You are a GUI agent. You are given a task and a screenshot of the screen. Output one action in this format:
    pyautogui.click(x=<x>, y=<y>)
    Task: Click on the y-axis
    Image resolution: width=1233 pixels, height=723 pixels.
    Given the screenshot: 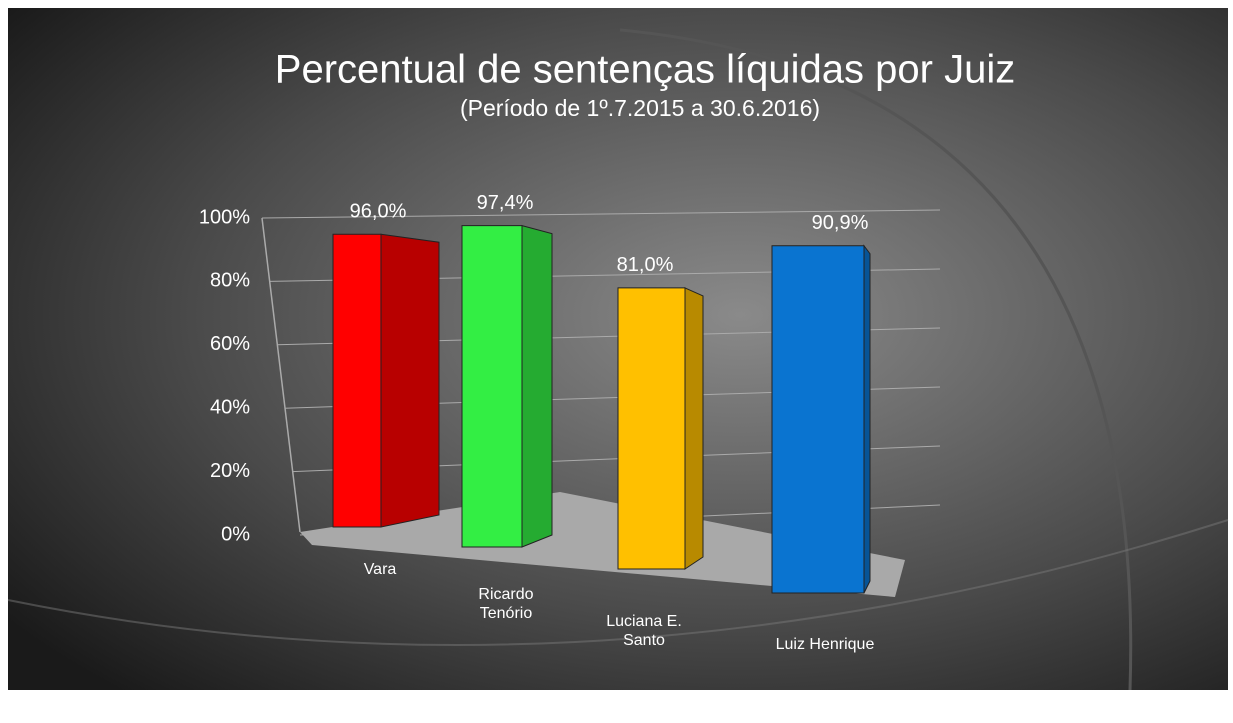 What is the action you would take?
    pyautogui.click(x=281, y=375)
    